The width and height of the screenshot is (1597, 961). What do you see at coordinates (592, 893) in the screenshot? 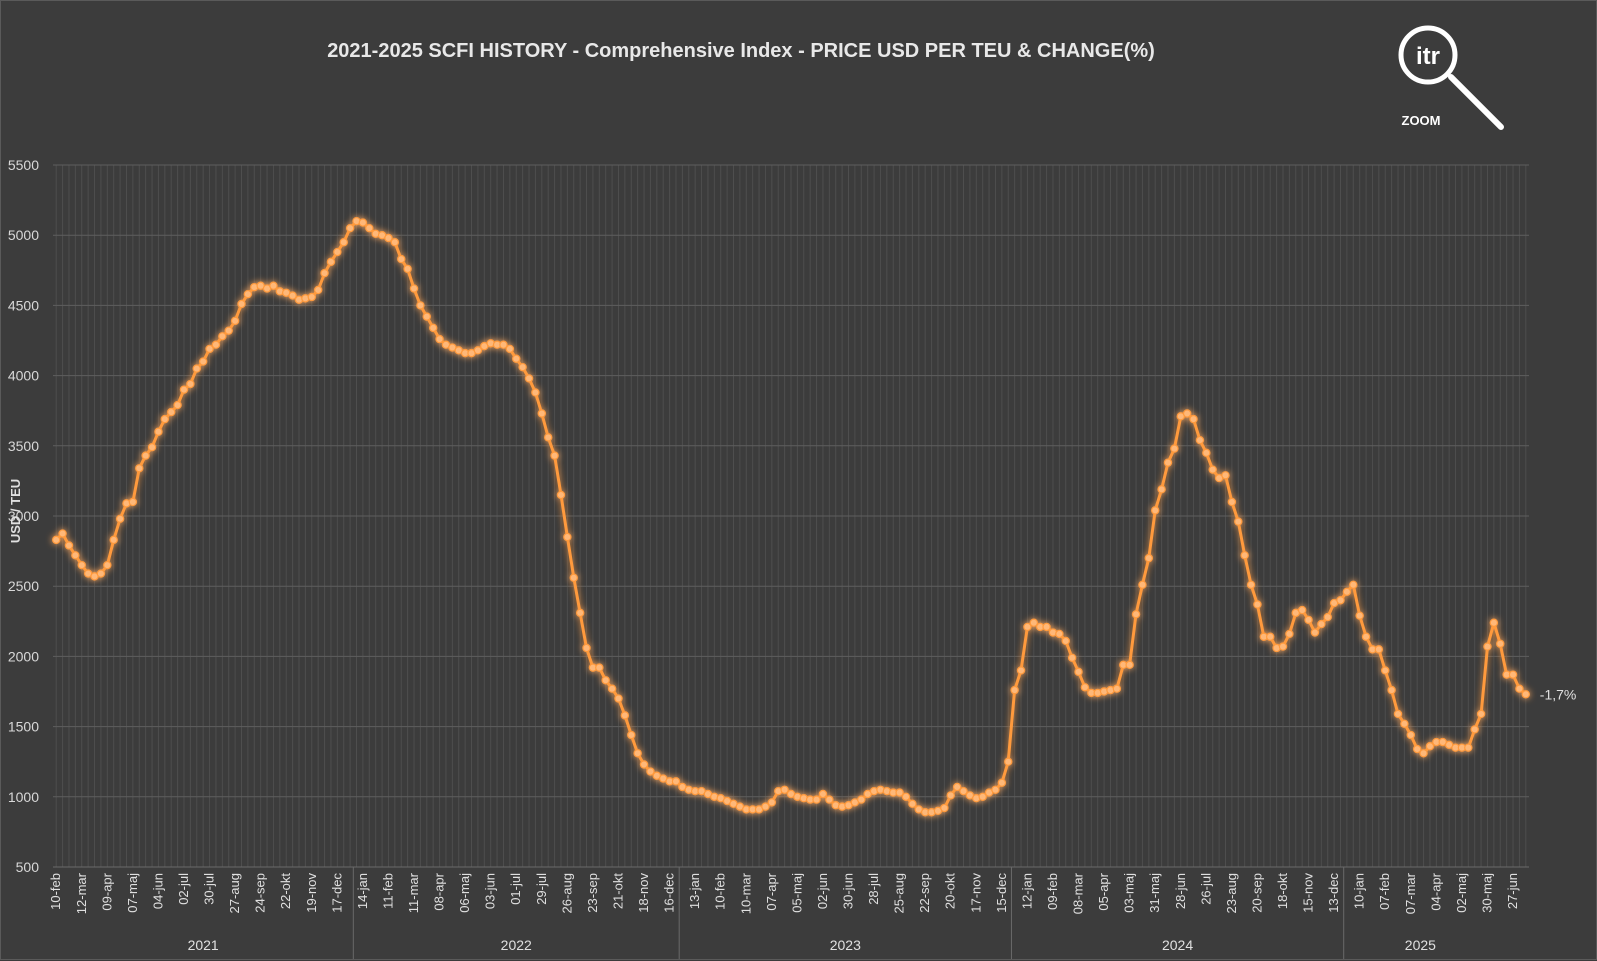
I see `x-tick-label: 23-sep` at bounding box center [592, 893].